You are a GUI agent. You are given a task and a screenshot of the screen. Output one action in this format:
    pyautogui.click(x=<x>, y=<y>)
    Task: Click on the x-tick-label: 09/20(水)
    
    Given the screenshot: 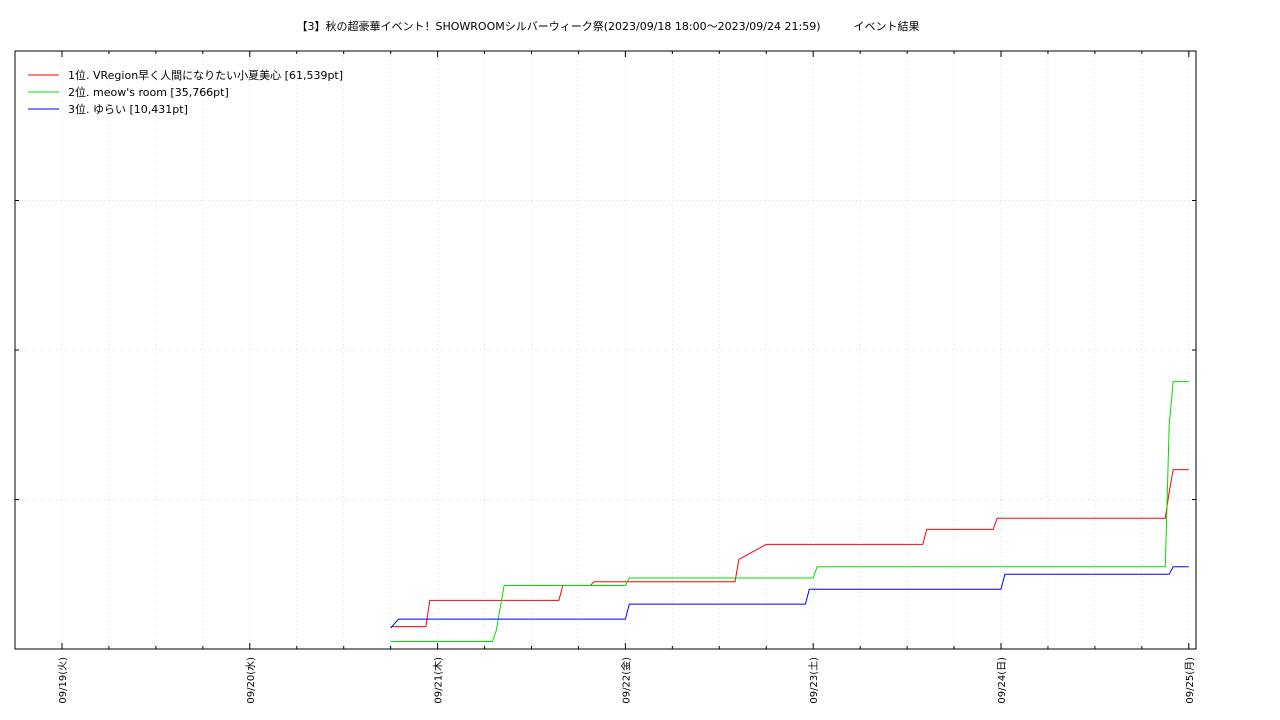 What is the action you would take?
    pyautogui.click(x=251, y=680)
    